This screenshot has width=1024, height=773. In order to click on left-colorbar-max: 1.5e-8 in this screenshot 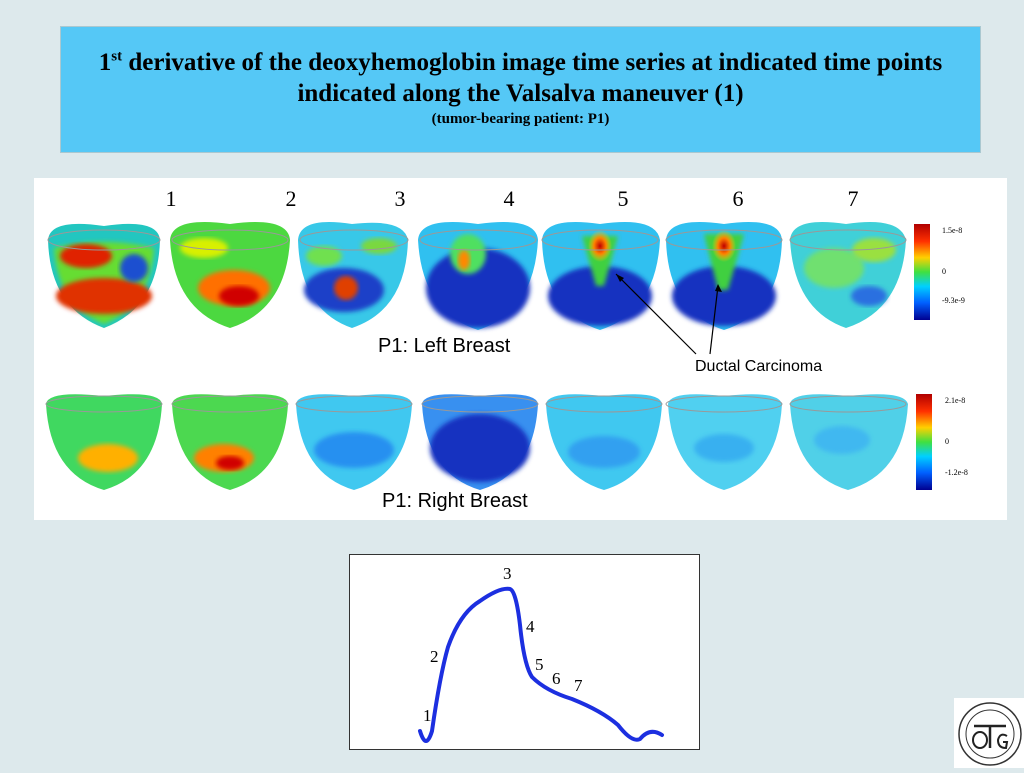, I will do `click(952, 230)`.